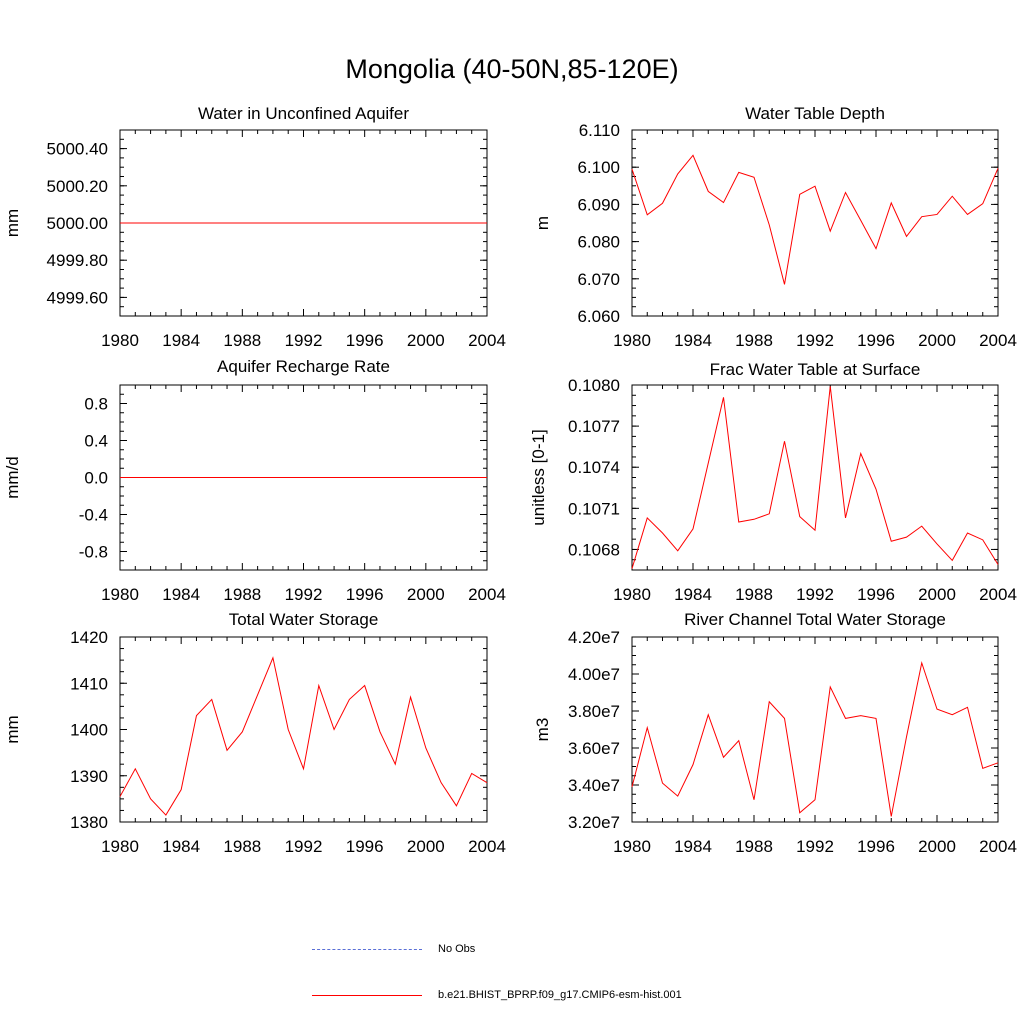 This screenshot has height=1024, width=1024. What do you see at coordinates (367, 995) in the screenshot?
I see `legend-model-line` at bounding box center [367, 995].